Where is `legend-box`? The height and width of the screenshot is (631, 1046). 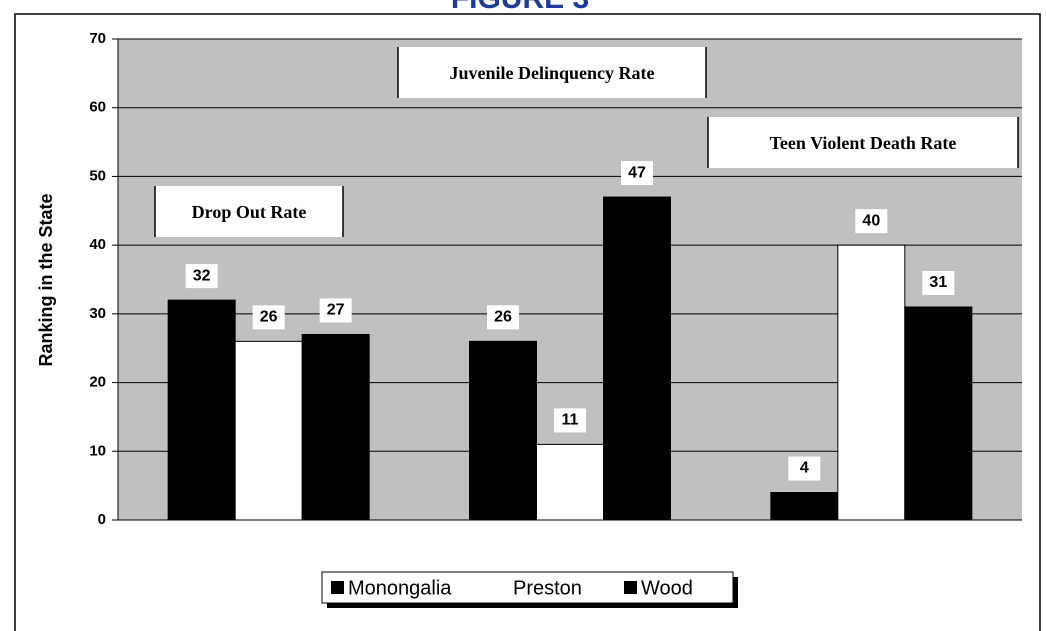
legend-box is located at coordinates (527, 587).